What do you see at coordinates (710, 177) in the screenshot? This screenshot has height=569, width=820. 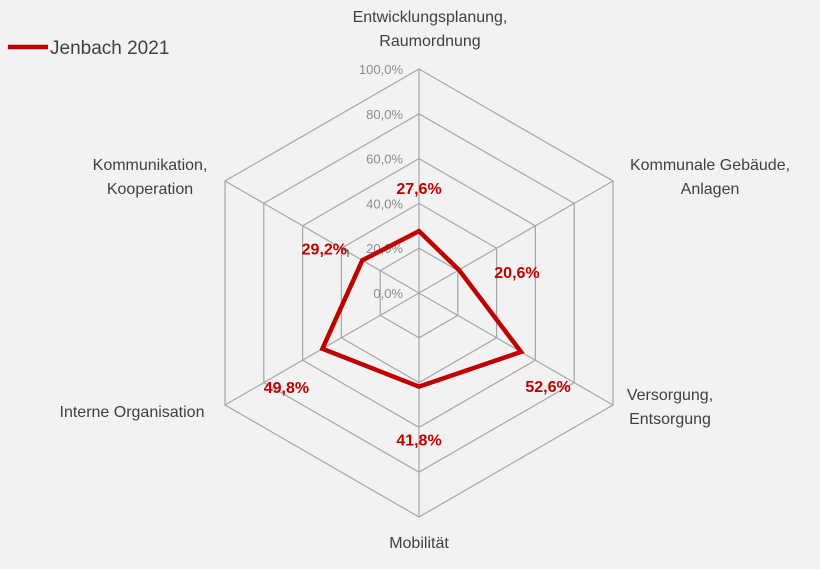 I see `category-label: Kommunale Gebäude, Anlagen` at bounding box center [710, 177].